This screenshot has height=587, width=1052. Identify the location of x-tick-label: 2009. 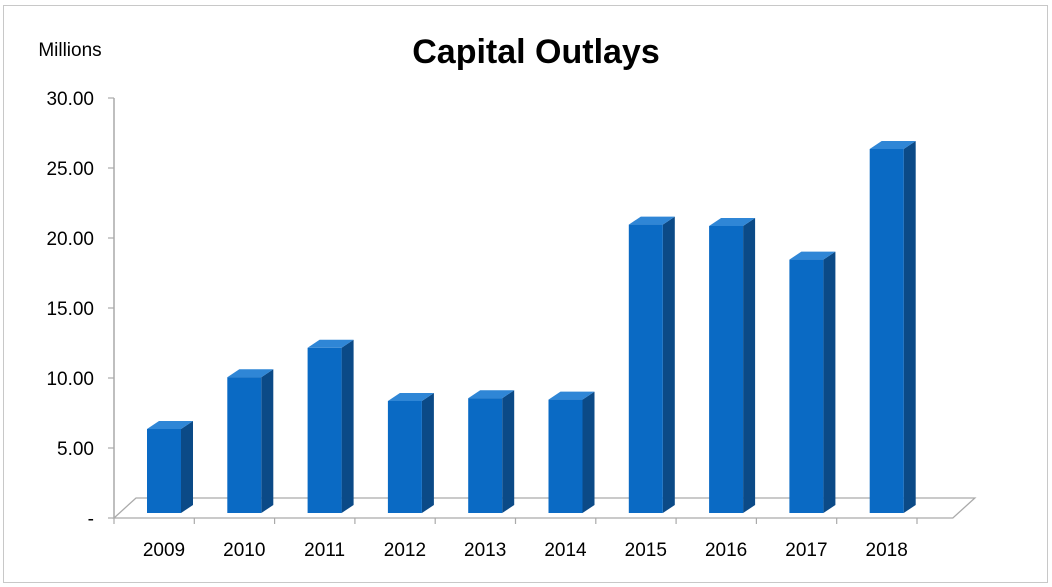
(164, 550).